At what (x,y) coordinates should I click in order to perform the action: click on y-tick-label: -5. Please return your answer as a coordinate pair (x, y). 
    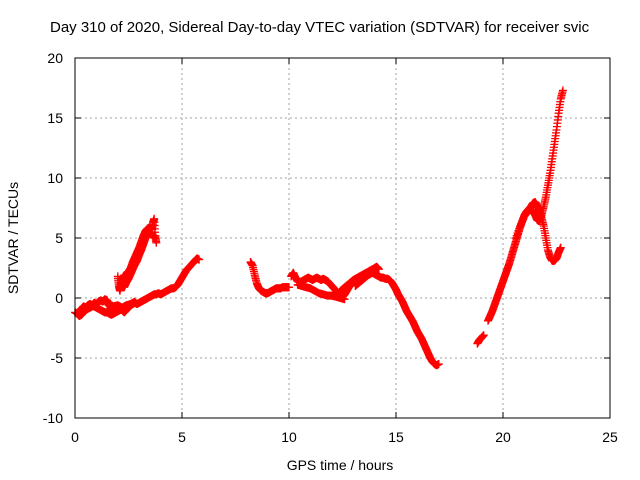
    Looking at the image, I should click on (57, 358).